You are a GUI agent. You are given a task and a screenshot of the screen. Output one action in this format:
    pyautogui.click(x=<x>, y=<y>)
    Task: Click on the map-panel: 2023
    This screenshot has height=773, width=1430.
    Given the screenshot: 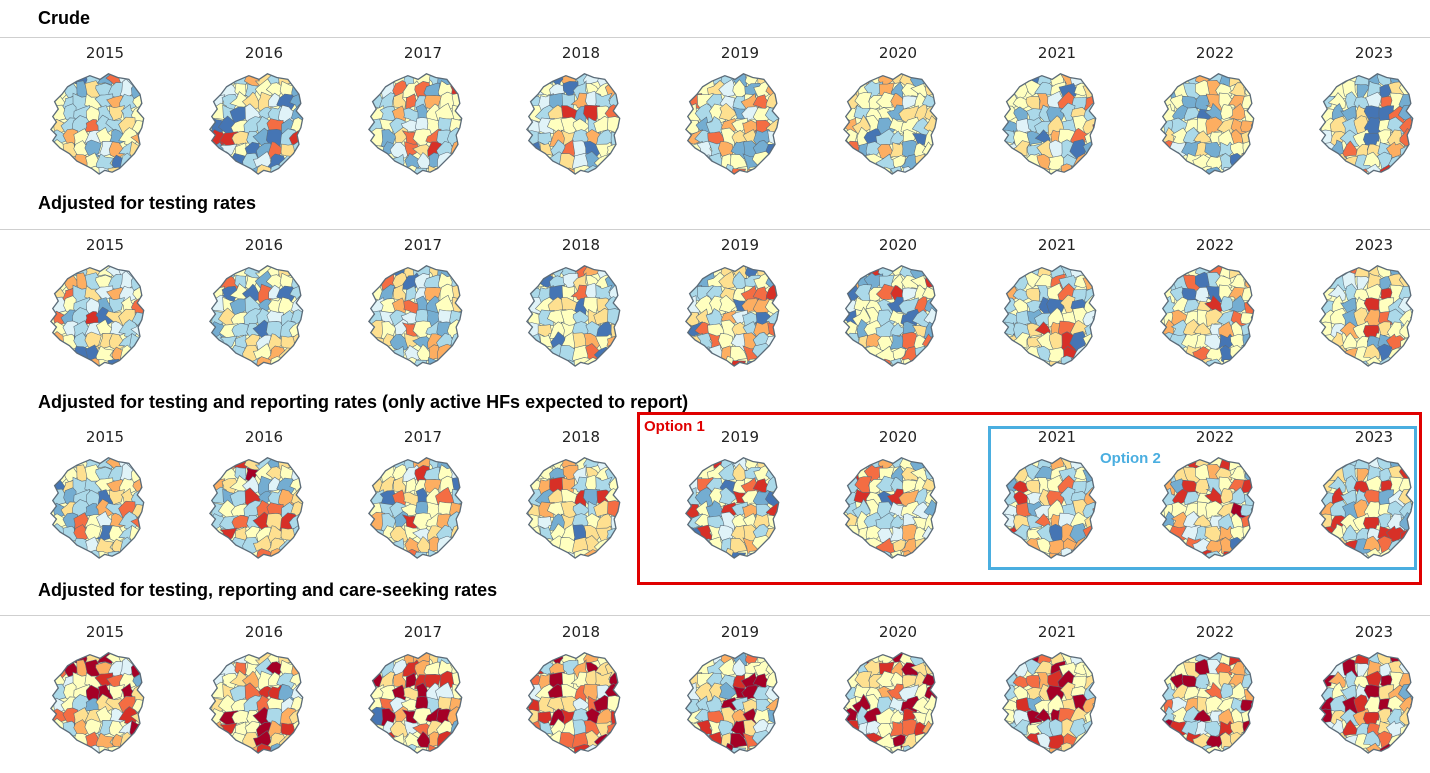 What is the action you would take?
    pyautogui.click(x=1369, y=311)
    